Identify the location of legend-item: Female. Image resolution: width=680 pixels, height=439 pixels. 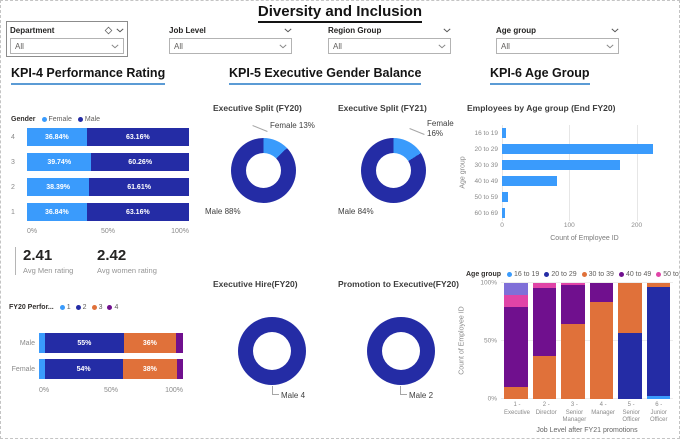
(56, 119).